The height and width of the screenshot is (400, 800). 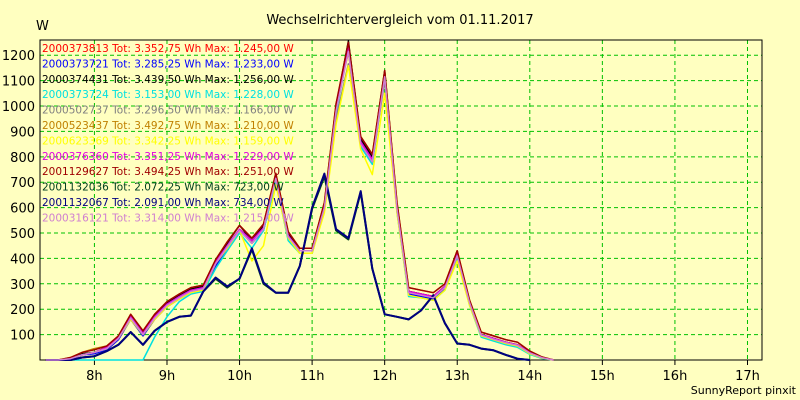 I want to click on x-tick-label: 15h, so click(x=602, y=376).